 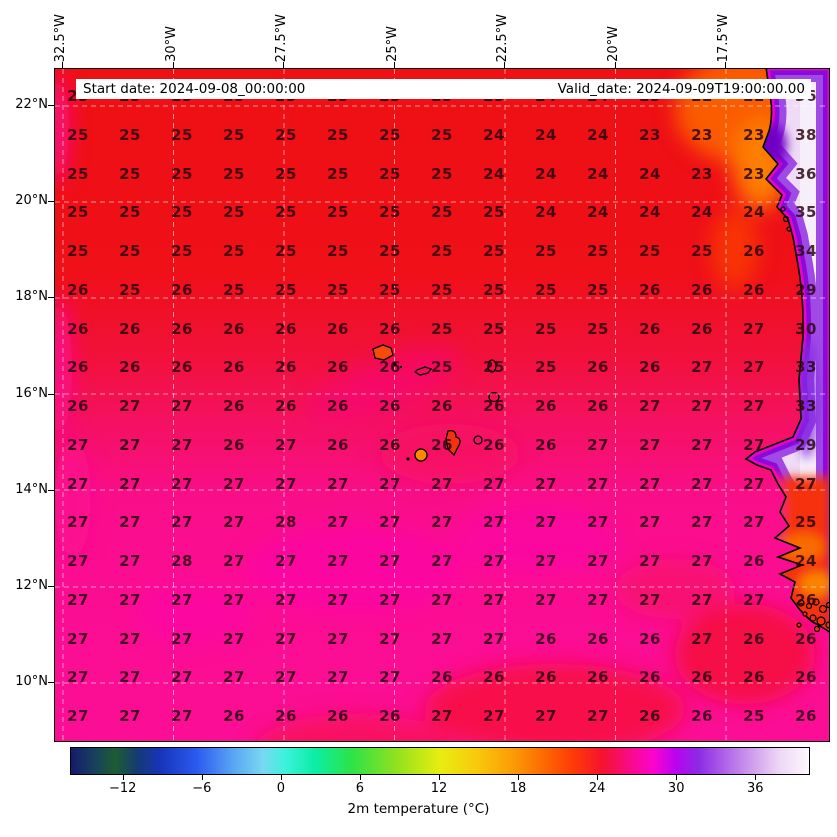 What do you see at coordinates (60, 37) in the screenshot?
I see `lon-tick-label: 32.5°W` at bounding box center [60, 37].